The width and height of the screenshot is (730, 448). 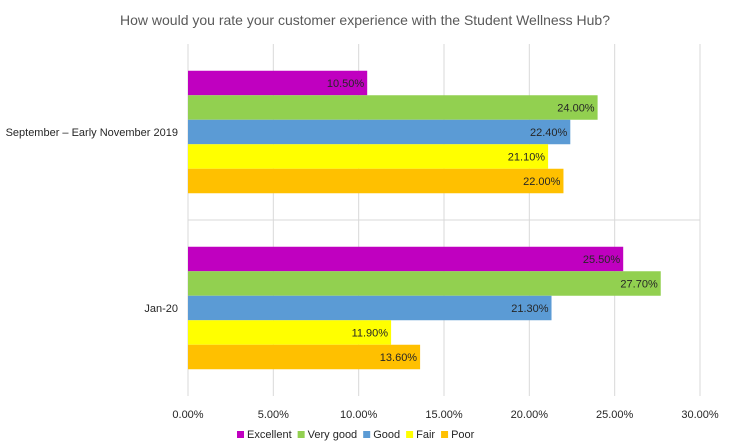 I want to click on x-tick-label: 25.00%, so click(x=615, y=415).